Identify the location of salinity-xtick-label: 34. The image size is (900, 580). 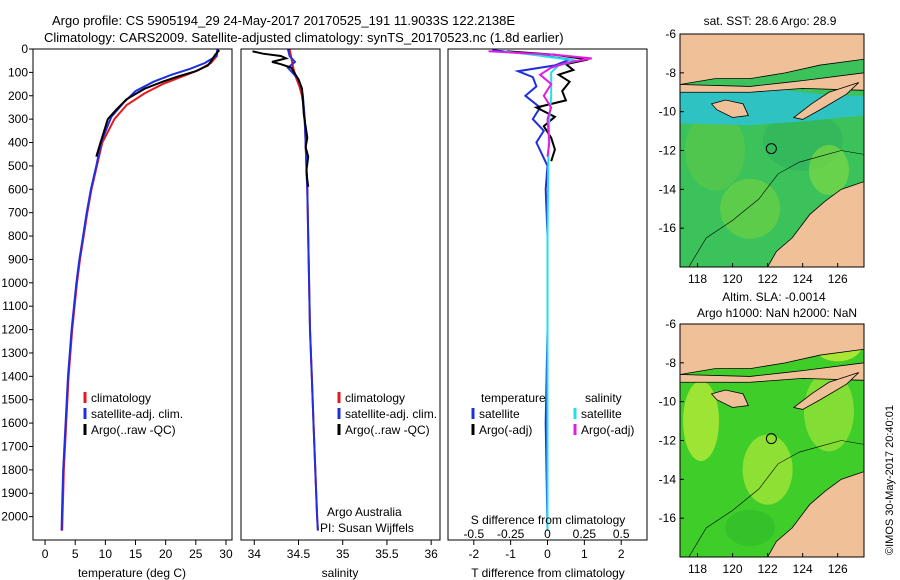
(255, 554).